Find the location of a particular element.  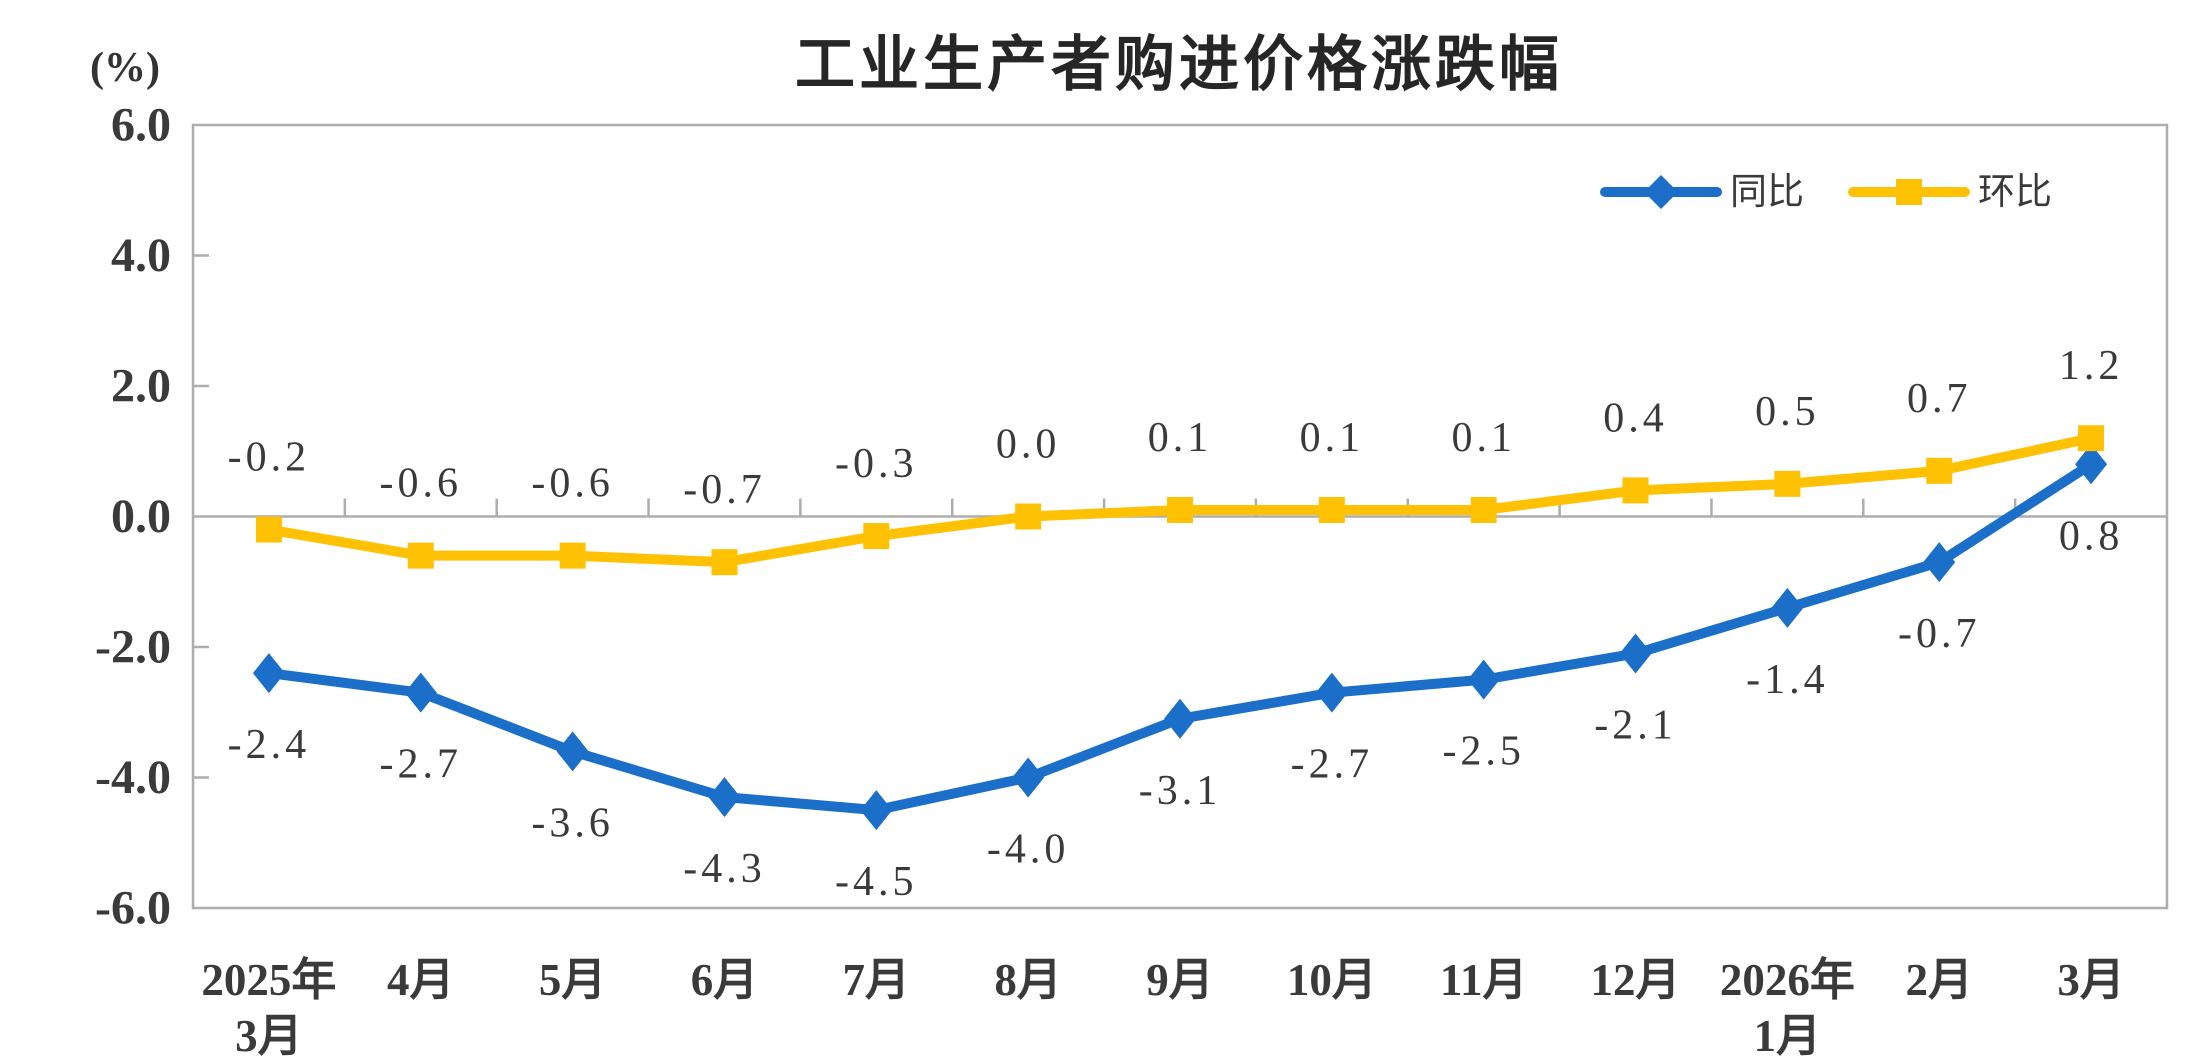

data-label-同比-5: -4.0 is located at coordinates (1028, 850).